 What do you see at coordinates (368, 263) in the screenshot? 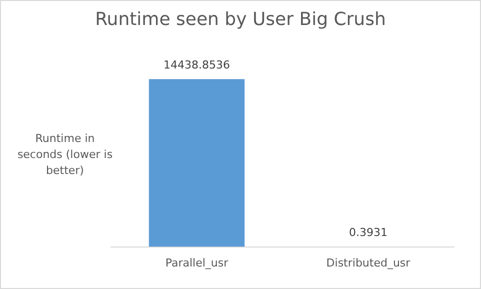
I see `x-tick-label: Distributed_usr` at bounding box center [368, 263].